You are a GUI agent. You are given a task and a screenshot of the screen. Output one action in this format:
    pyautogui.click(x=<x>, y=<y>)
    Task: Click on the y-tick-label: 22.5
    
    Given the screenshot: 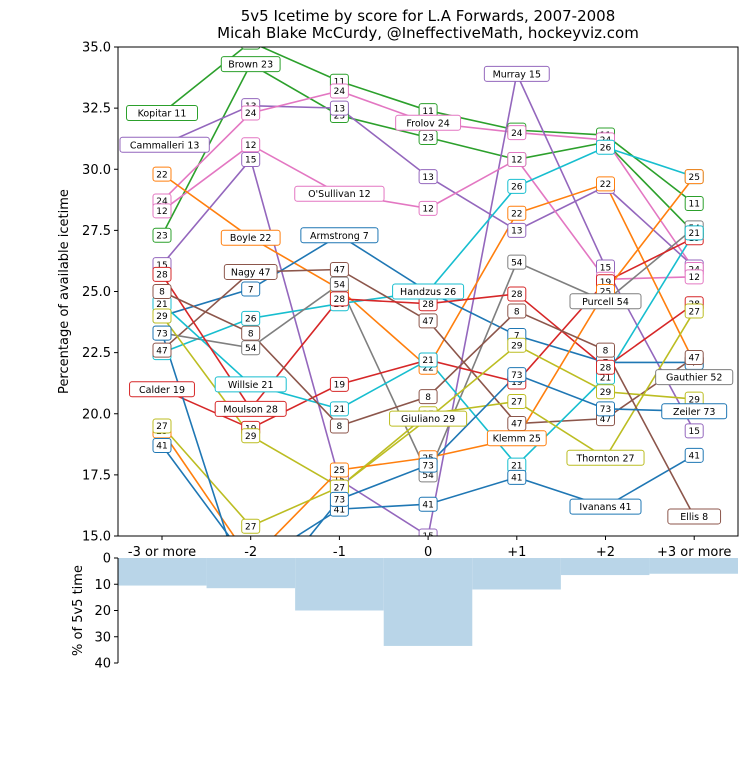 What is the action you would take?
    pyautogui.click(x=96, y=353)
    